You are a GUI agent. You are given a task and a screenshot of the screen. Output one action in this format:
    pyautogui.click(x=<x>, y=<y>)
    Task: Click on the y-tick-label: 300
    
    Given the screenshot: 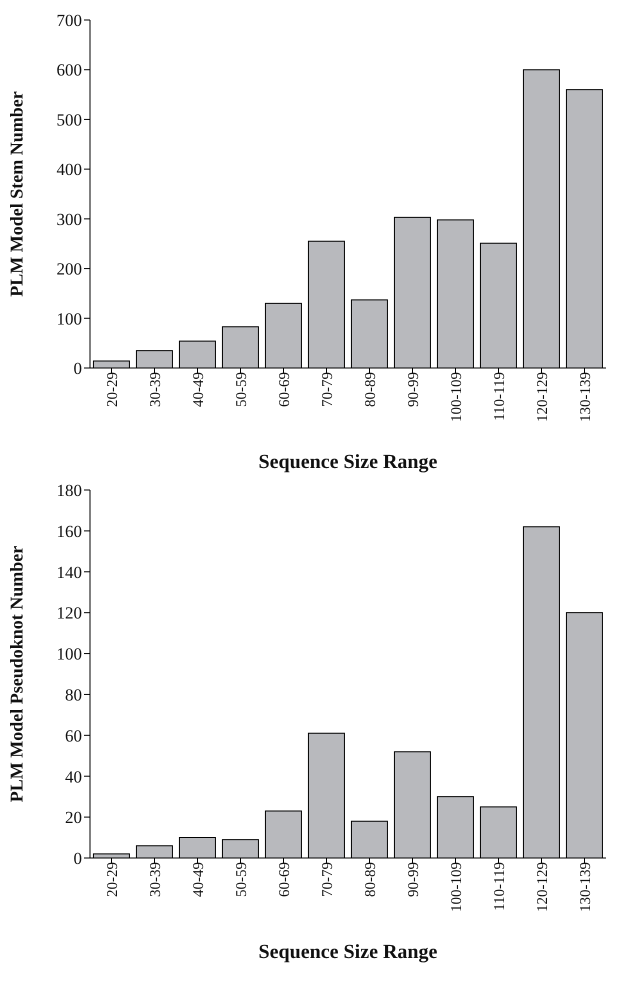 What is the action you would take?
    pyautogui.click(x=69, y=219)
    